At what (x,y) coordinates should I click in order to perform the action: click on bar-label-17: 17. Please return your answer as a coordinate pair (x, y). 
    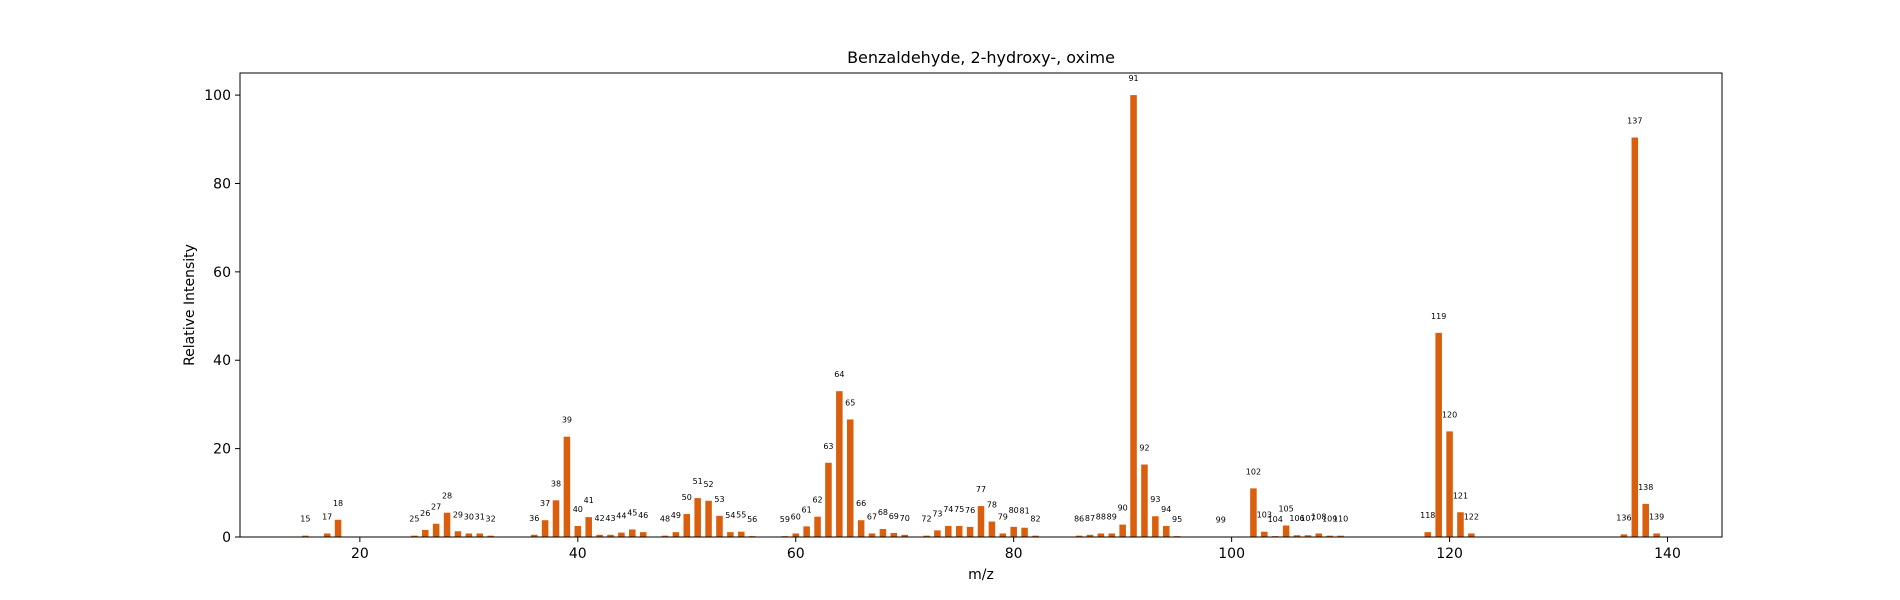
    Looking at the image, I should click on (327, 516).